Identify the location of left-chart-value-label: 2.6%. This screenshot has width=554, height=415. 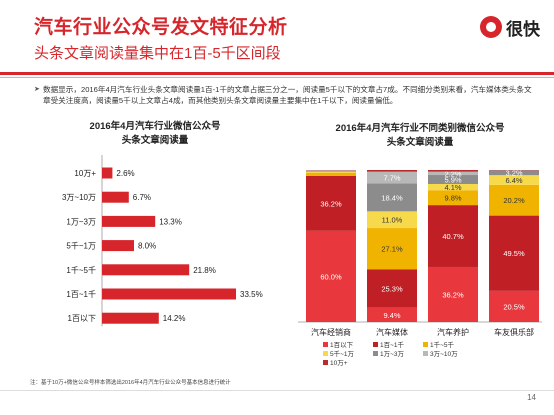
(125, 173).